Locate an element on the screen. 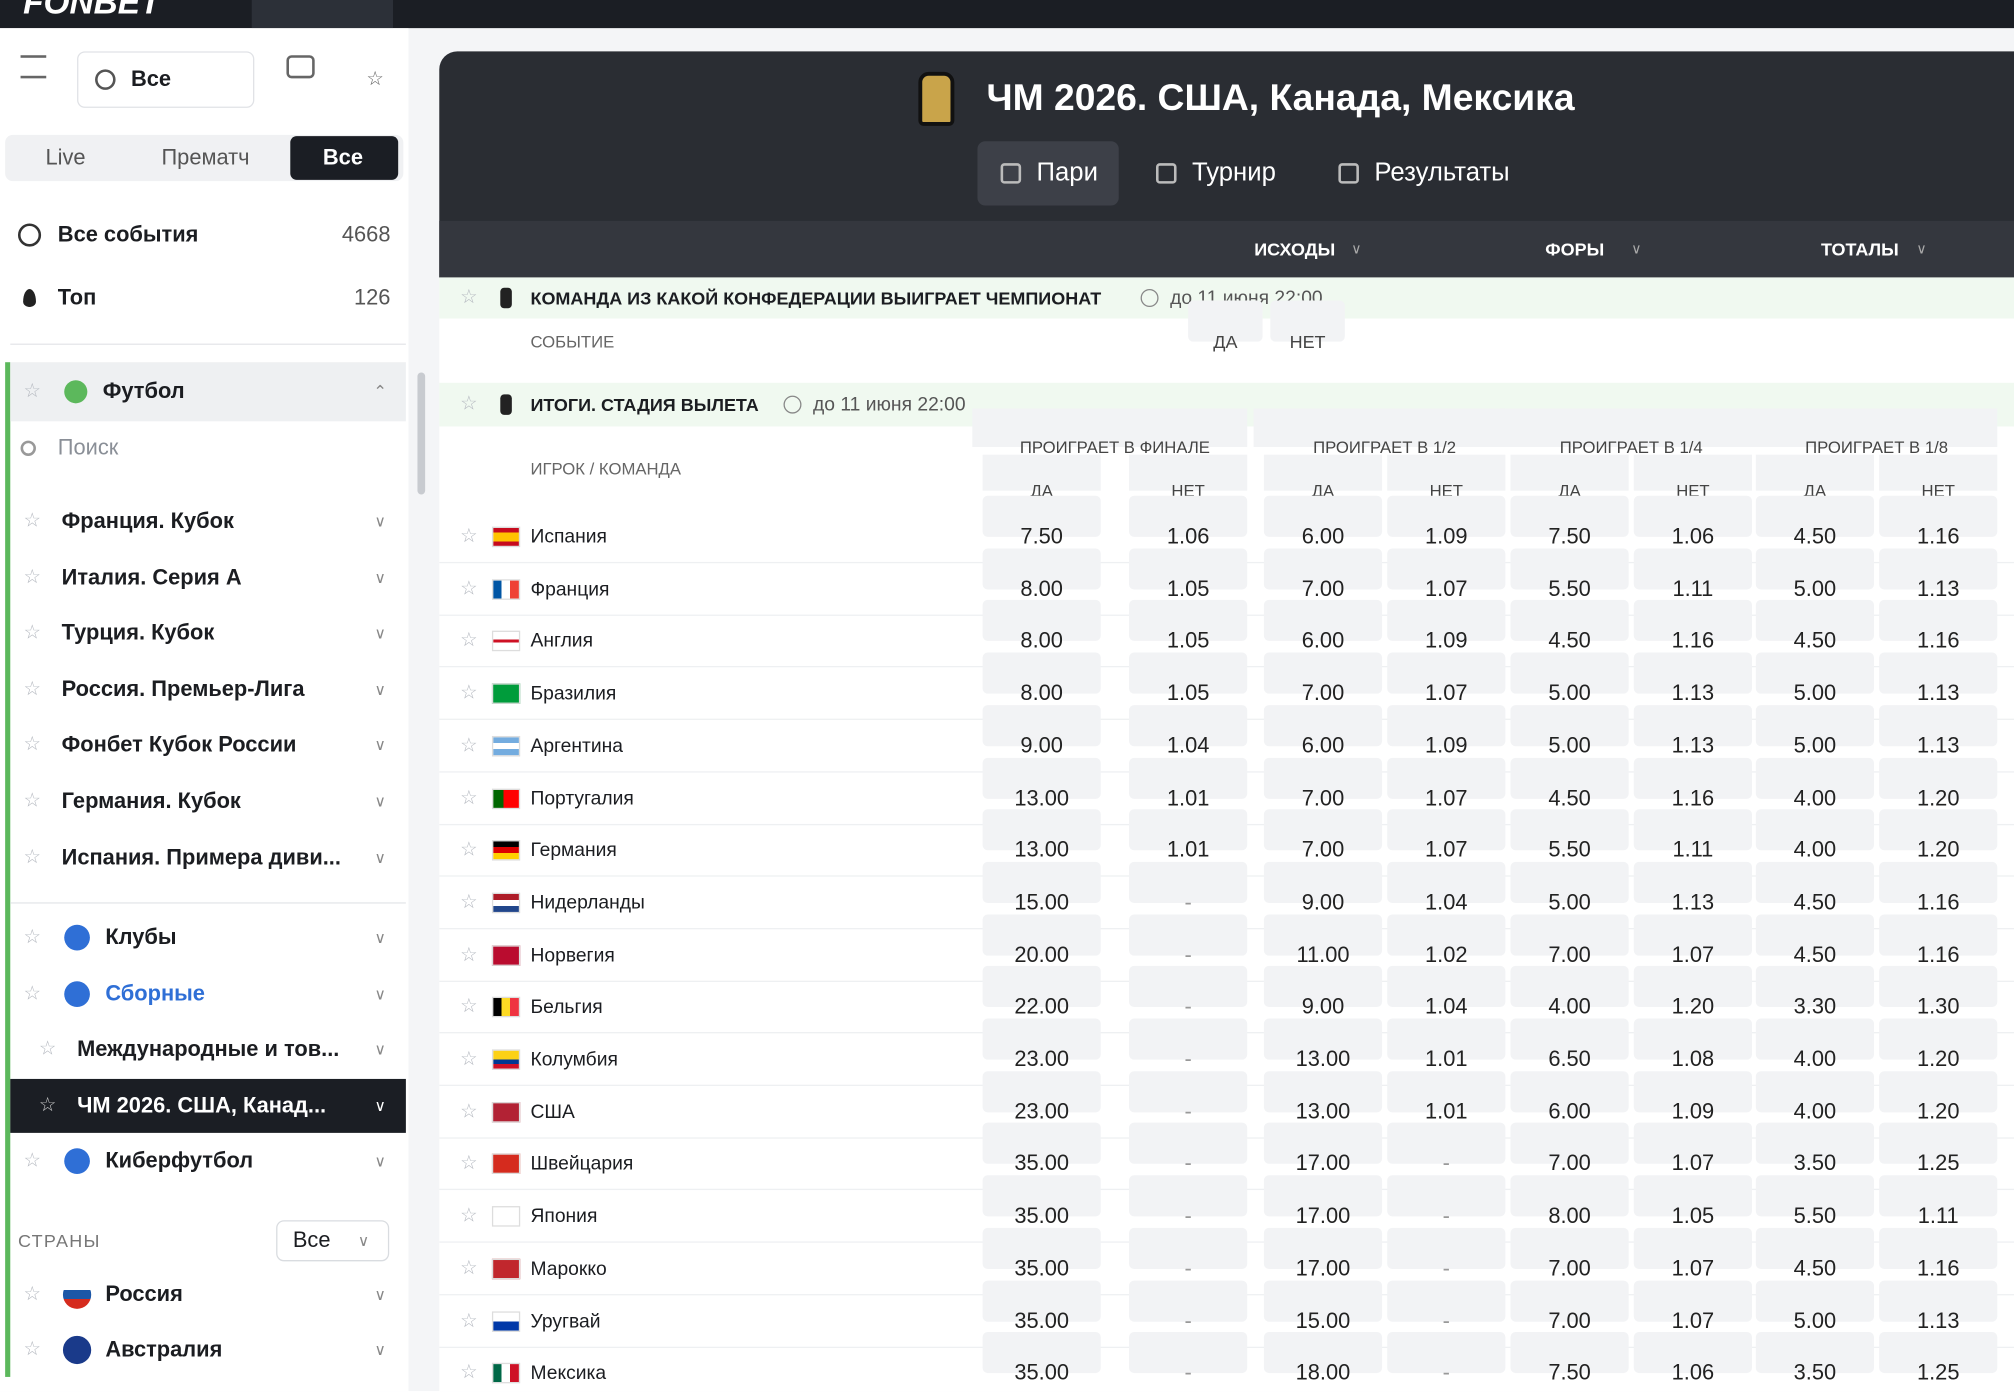 The width and height of the screenshot is (2014, 1392). odd: 5.00 is located at coordinates (1569, 902).